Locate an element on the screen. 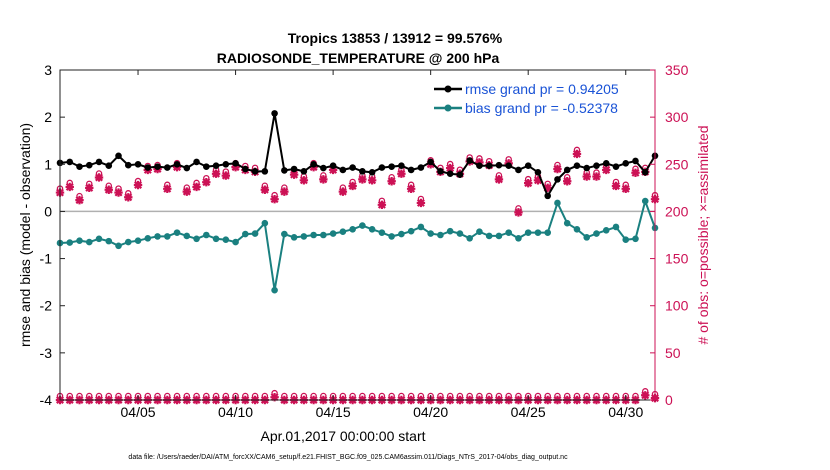 The width and height of the screenshot is (830, 470). x-tick-label: 04/20 is located at coordinates (430, 412).